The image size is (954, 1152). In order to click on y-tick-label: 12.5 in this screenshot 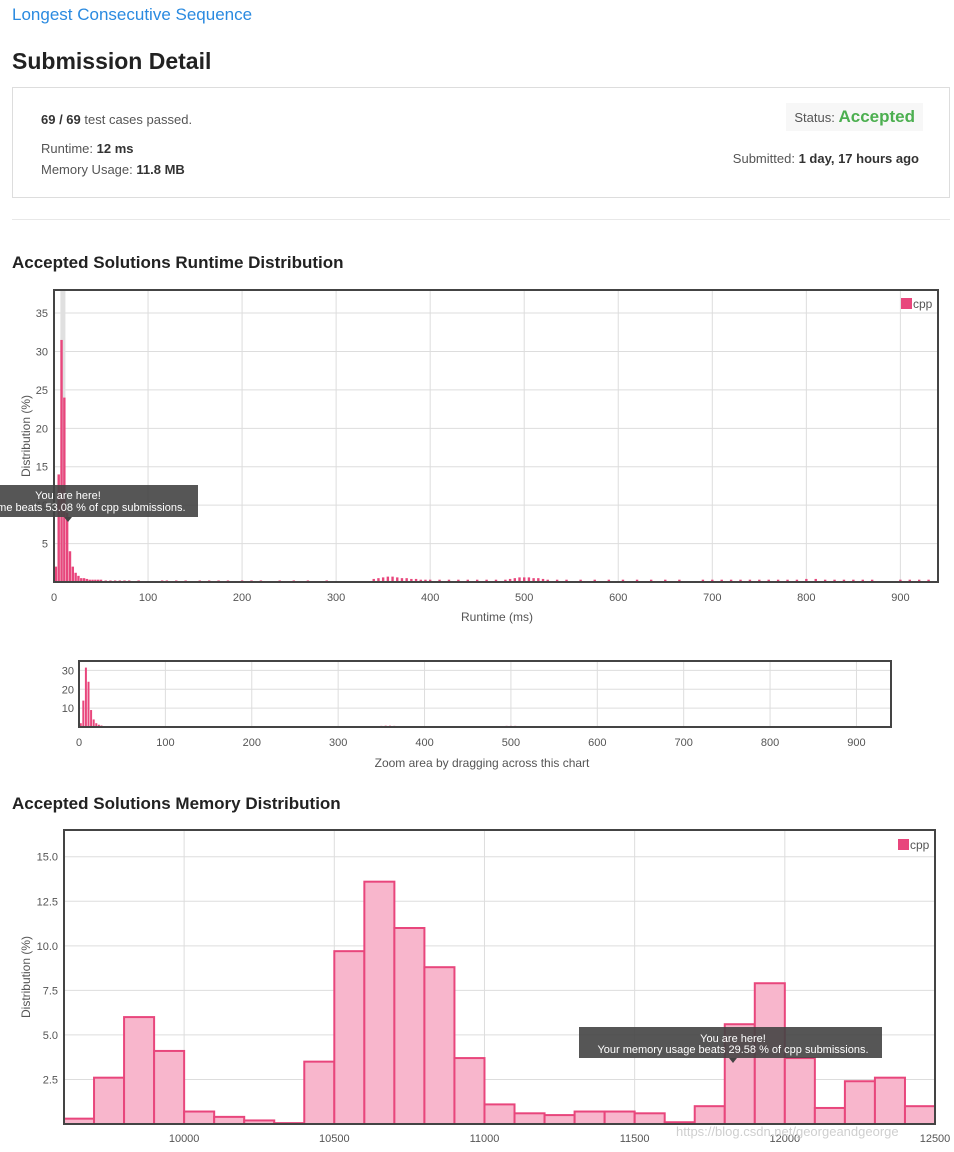, I will do `click(47, 902)`.